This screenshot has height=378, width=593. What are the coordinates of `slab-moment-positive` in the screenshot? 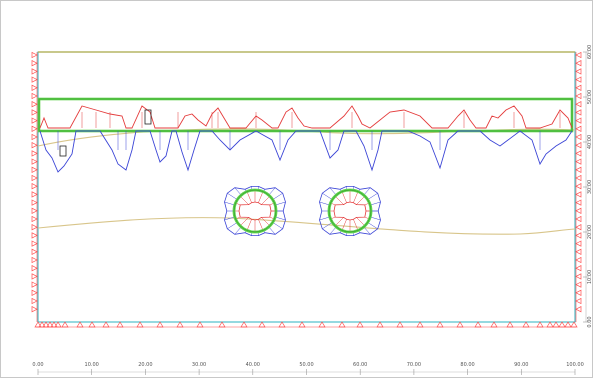 It's located at (306, 117).